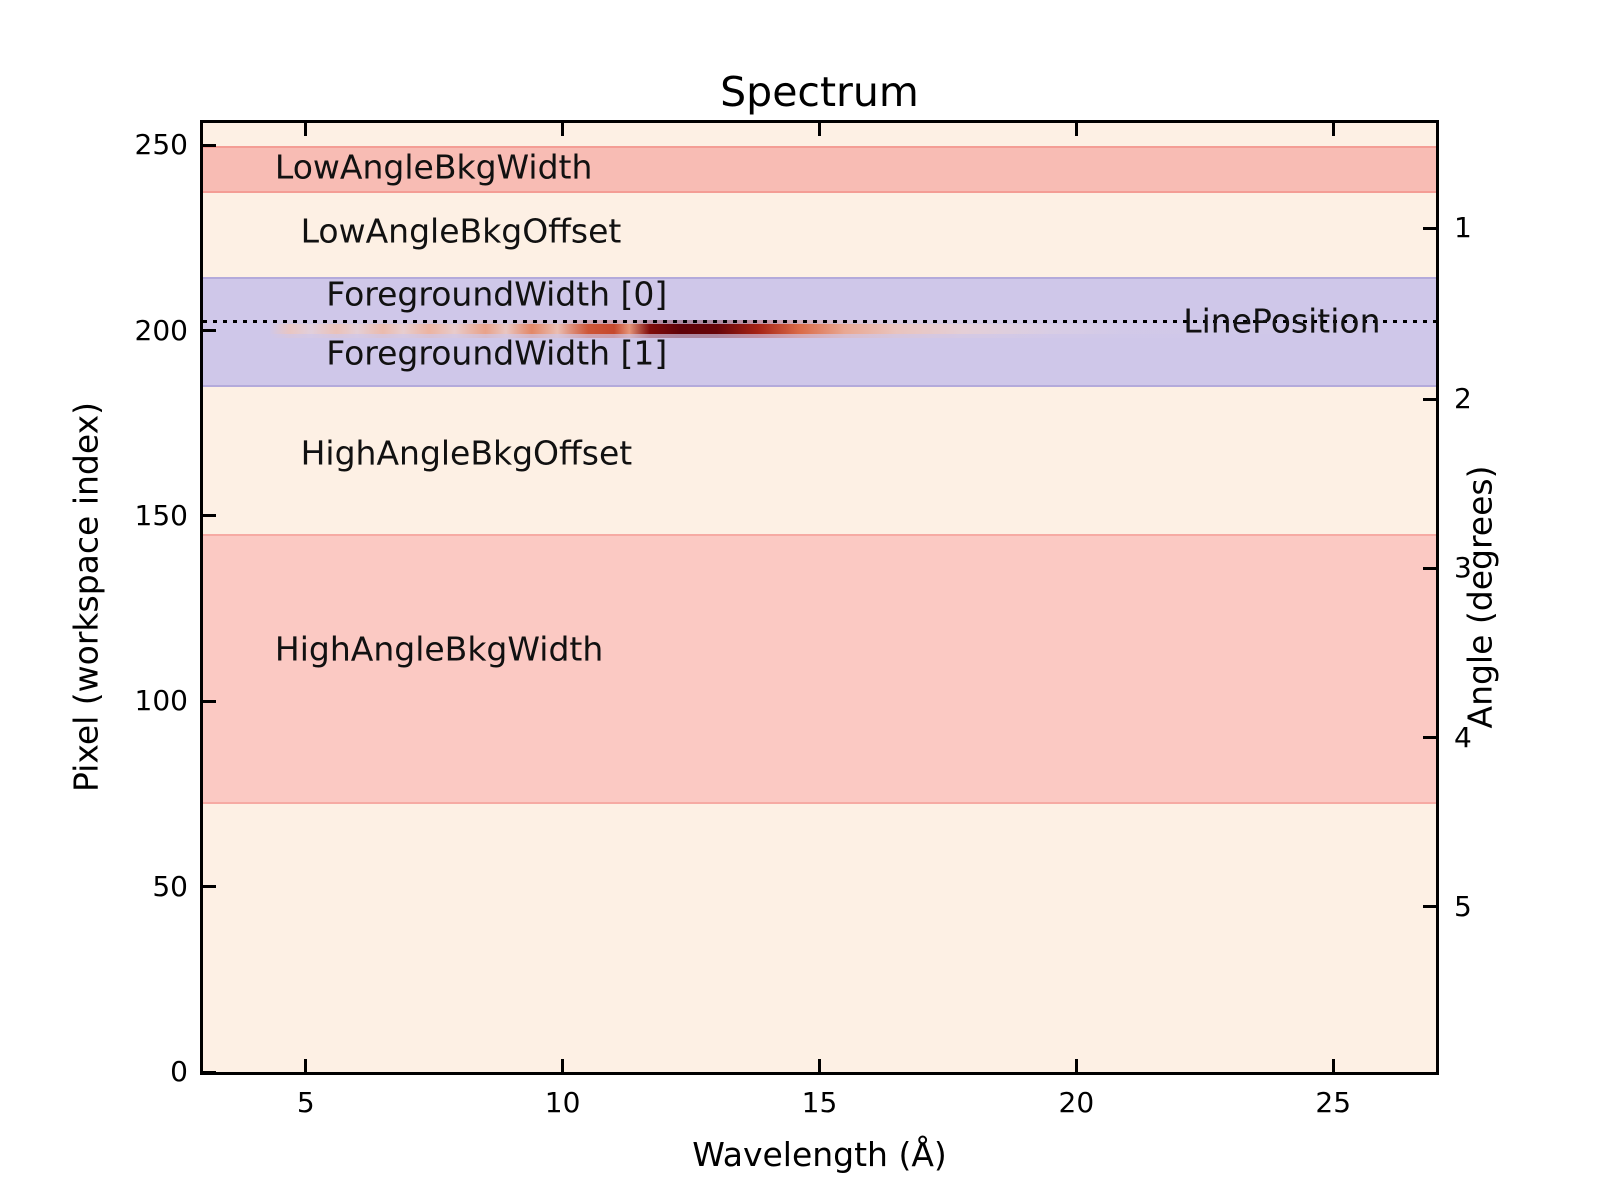 This screenshot has height=1200, width=1600. I want to click on y-axis-label-left: Pixel (workspace index), so click(86, 597).